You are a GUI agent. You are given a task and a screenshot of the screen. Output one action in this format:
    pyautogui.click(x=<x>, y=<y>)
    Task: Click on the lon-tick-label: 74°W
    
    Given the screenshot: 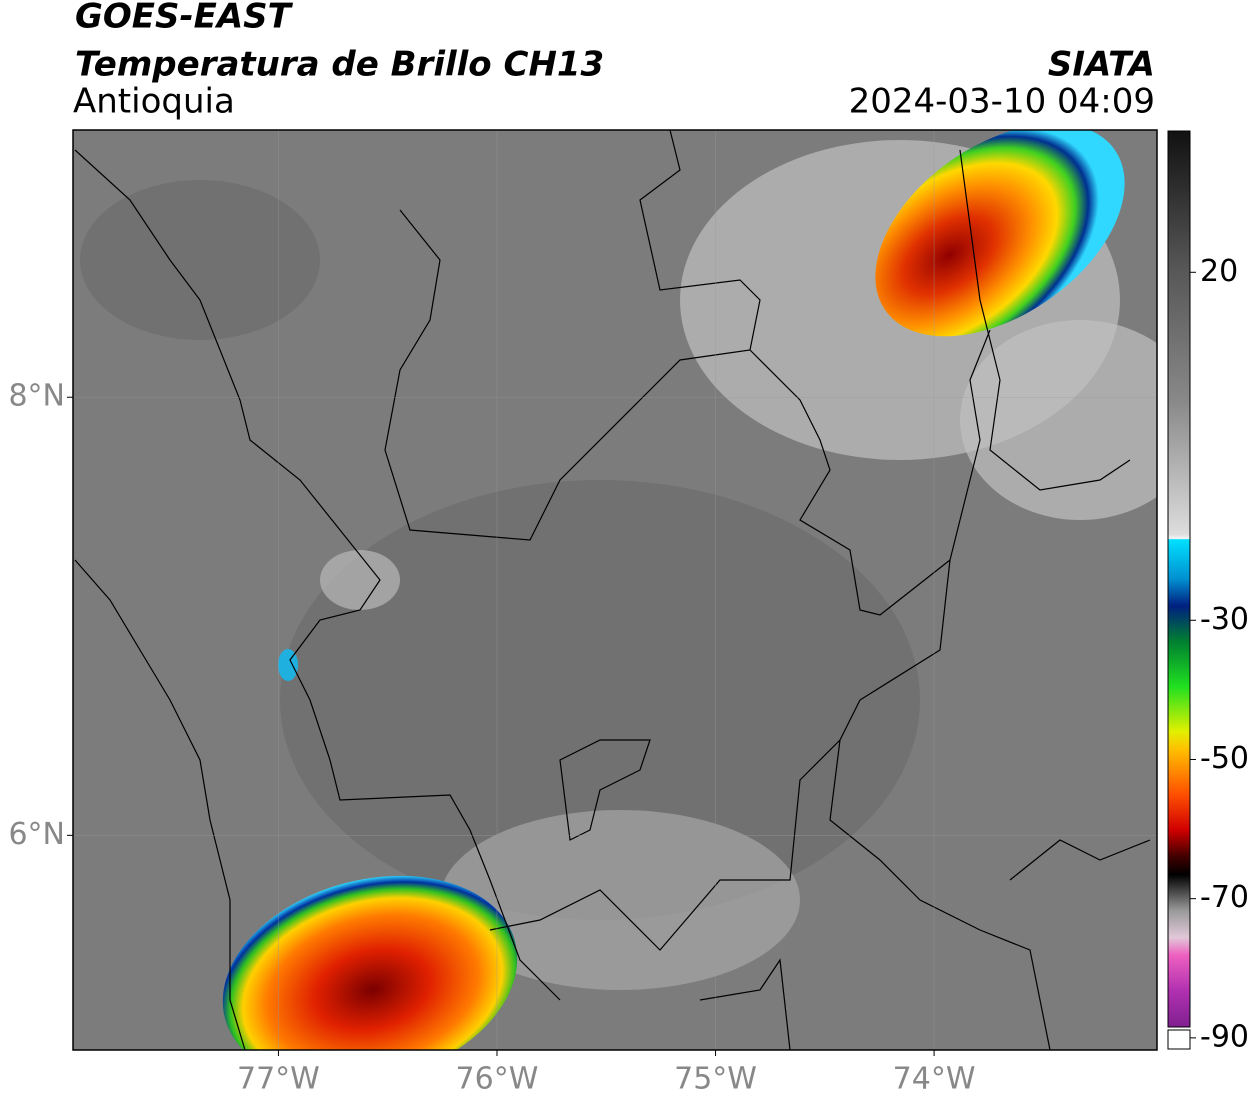 What is the action you would take?
    pyautogui.click(x=934, y=1079)
    